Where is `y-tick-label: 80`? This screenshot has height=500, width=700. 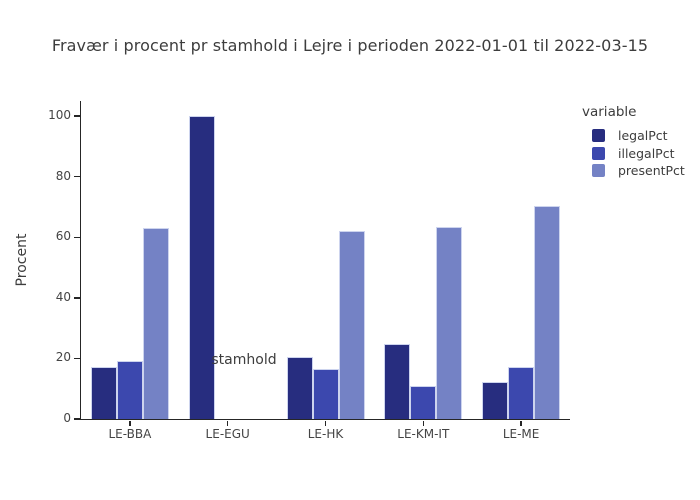
y-tick-label: 80 is located at coordinates (63, 175).